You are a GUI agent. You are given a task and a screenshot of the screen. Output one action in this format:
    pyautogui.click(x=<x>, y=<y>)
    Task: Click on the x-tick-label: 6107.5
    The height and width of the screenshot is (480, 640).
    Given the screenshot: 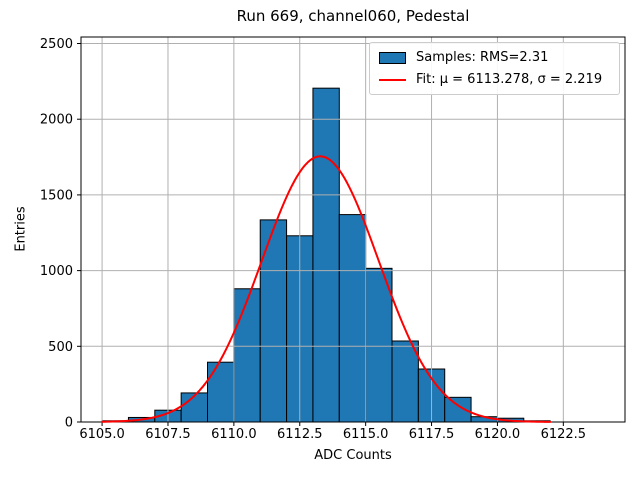 What is the action you would take?
    pyautogui.click(x=168, y=434)
    